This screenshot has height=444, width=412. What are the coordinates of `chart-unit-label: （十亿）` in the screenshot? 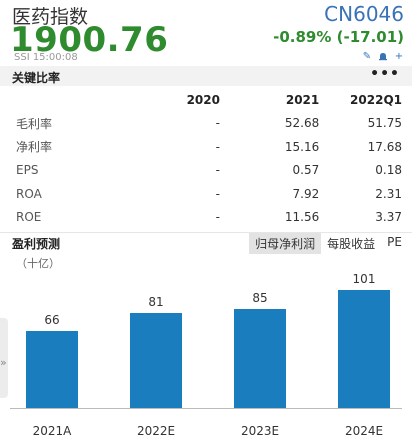 It's located at (38, 263).